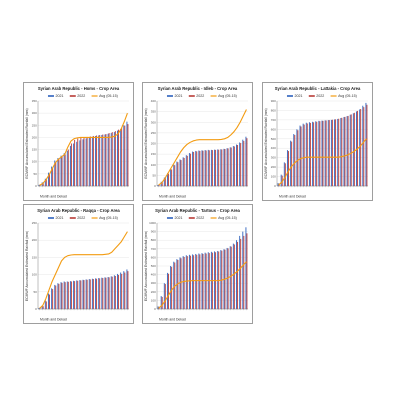 The height and width of the screenshot is (400, 400). Describe the element at coordinates (79, 88) in the screenshot. I see `chart-title: Syrian Arab Republic - Homs - Crop Area` at that location.